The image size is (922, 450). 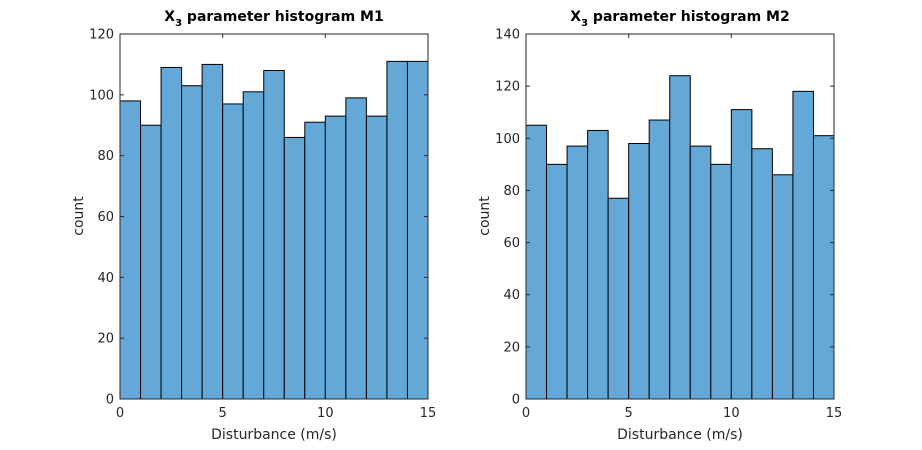 I want to click on chart-title: X3 parameter histogram M1, so click(x=273, y=19).